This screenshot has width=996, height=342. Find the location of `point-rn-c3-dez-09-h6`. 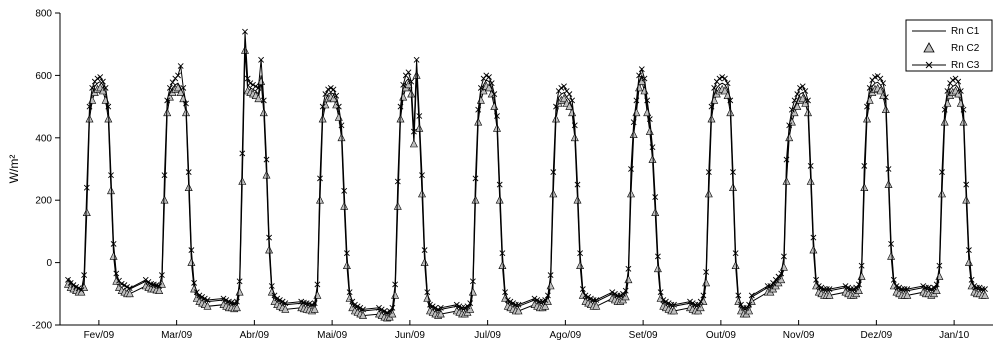

point-rn-c3-dez-09-h6 is located at coordinates (861, 265).